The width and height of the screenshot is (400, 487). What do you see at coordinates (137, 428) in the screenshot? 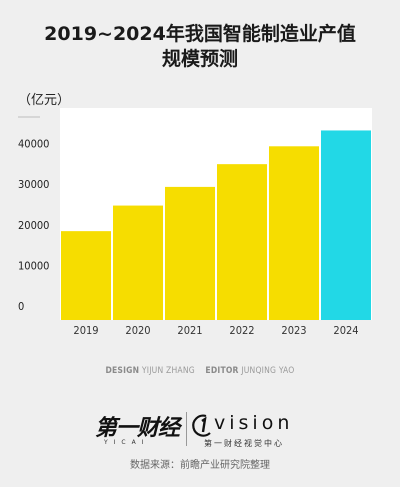
I see `yicai-logo: 第一财经` at bounding box center [137, 428].